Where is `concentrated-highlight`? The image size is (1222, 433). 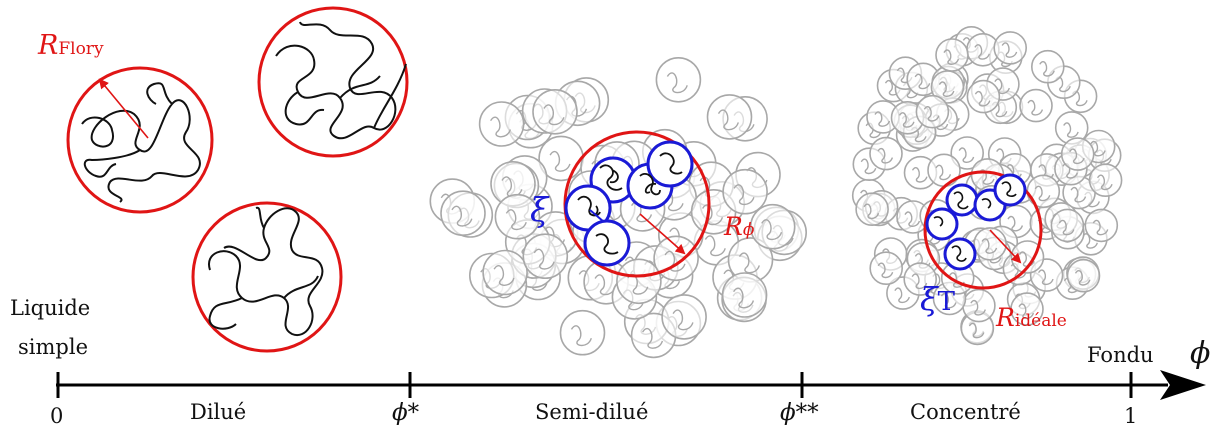 concentrated-highlight is located at coordinates (983, 230).